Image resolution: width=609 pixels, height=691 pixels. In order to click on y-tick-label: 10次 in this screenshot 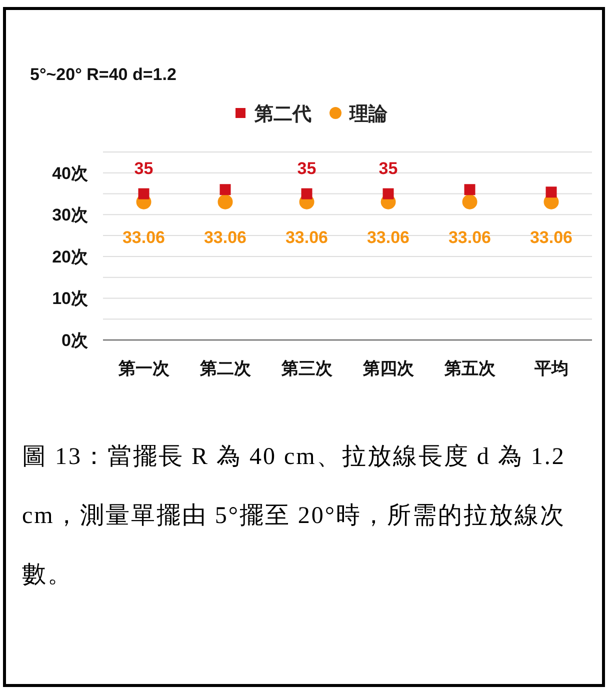, I will do `click(70, 298)`.